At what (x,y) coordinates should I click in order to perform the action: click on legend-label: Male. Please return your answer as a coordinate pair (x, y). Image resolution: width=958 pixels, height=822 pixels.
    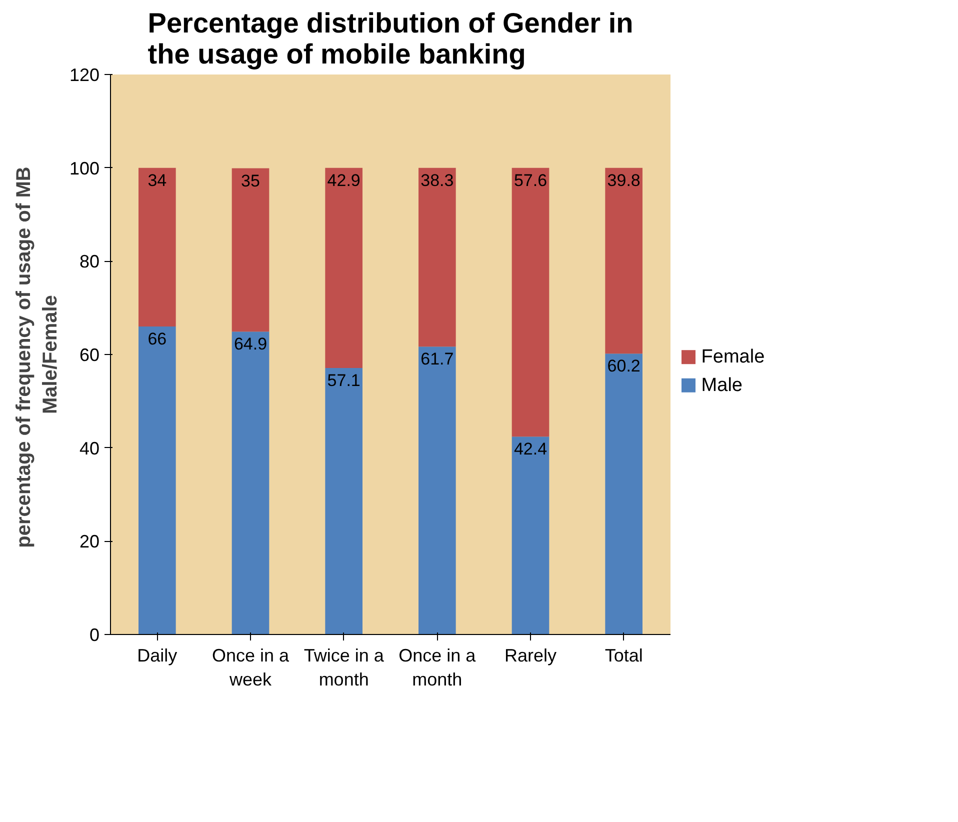
    Looking at the image, I should click on (721, 385).